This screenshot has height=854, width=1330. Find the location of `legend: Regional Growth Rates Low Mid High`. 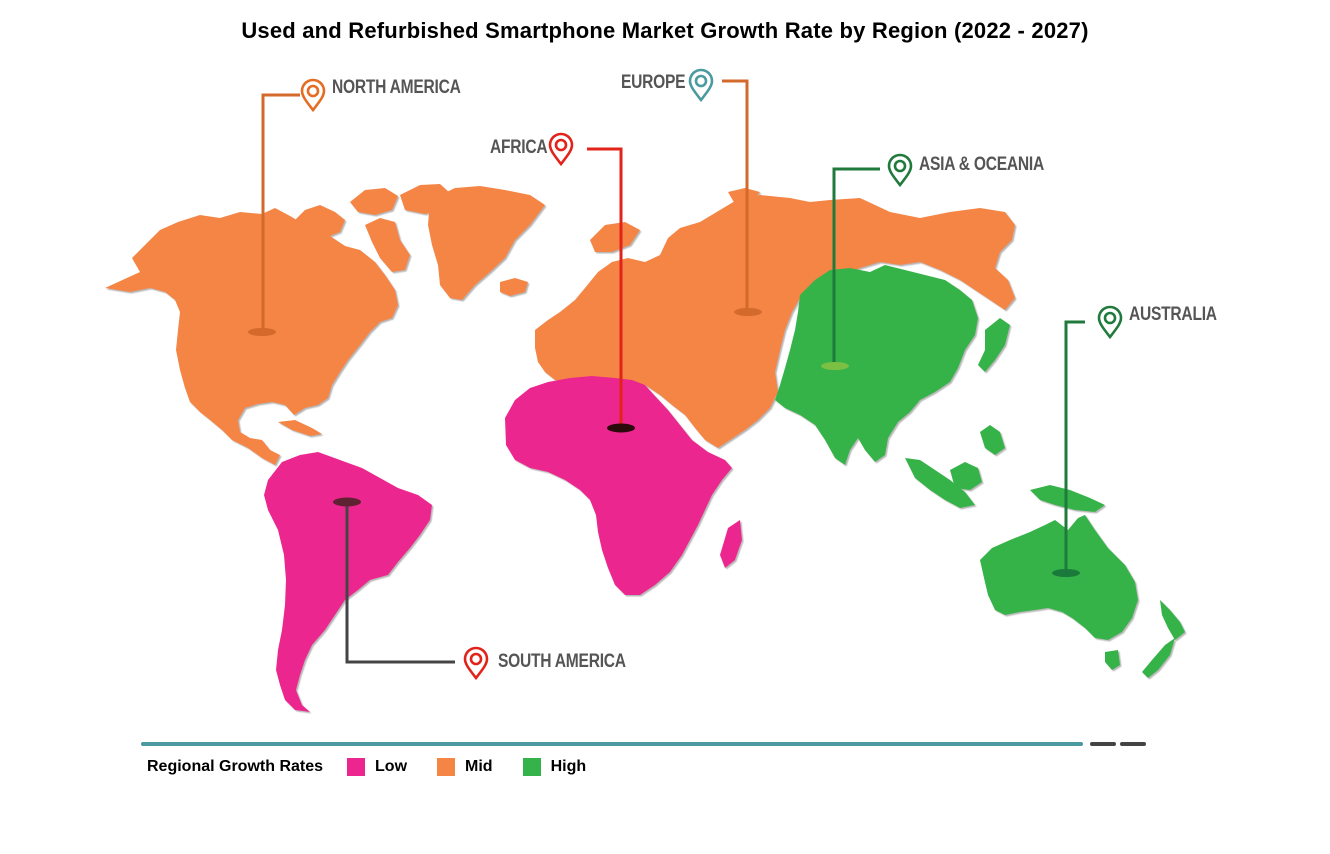

legend: Regional Growth Rates Low Mid High is located at coordinates (381, 767).